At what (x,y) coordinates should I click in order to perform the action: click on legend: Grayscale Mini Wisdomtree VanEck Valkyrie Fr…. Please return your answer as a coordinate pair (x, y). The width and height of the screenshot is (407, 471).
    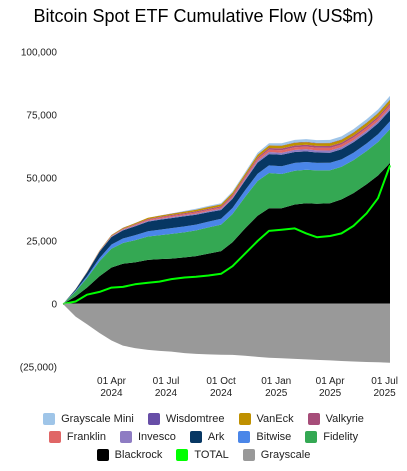
    Looking at the image, I should click on (203, 439).